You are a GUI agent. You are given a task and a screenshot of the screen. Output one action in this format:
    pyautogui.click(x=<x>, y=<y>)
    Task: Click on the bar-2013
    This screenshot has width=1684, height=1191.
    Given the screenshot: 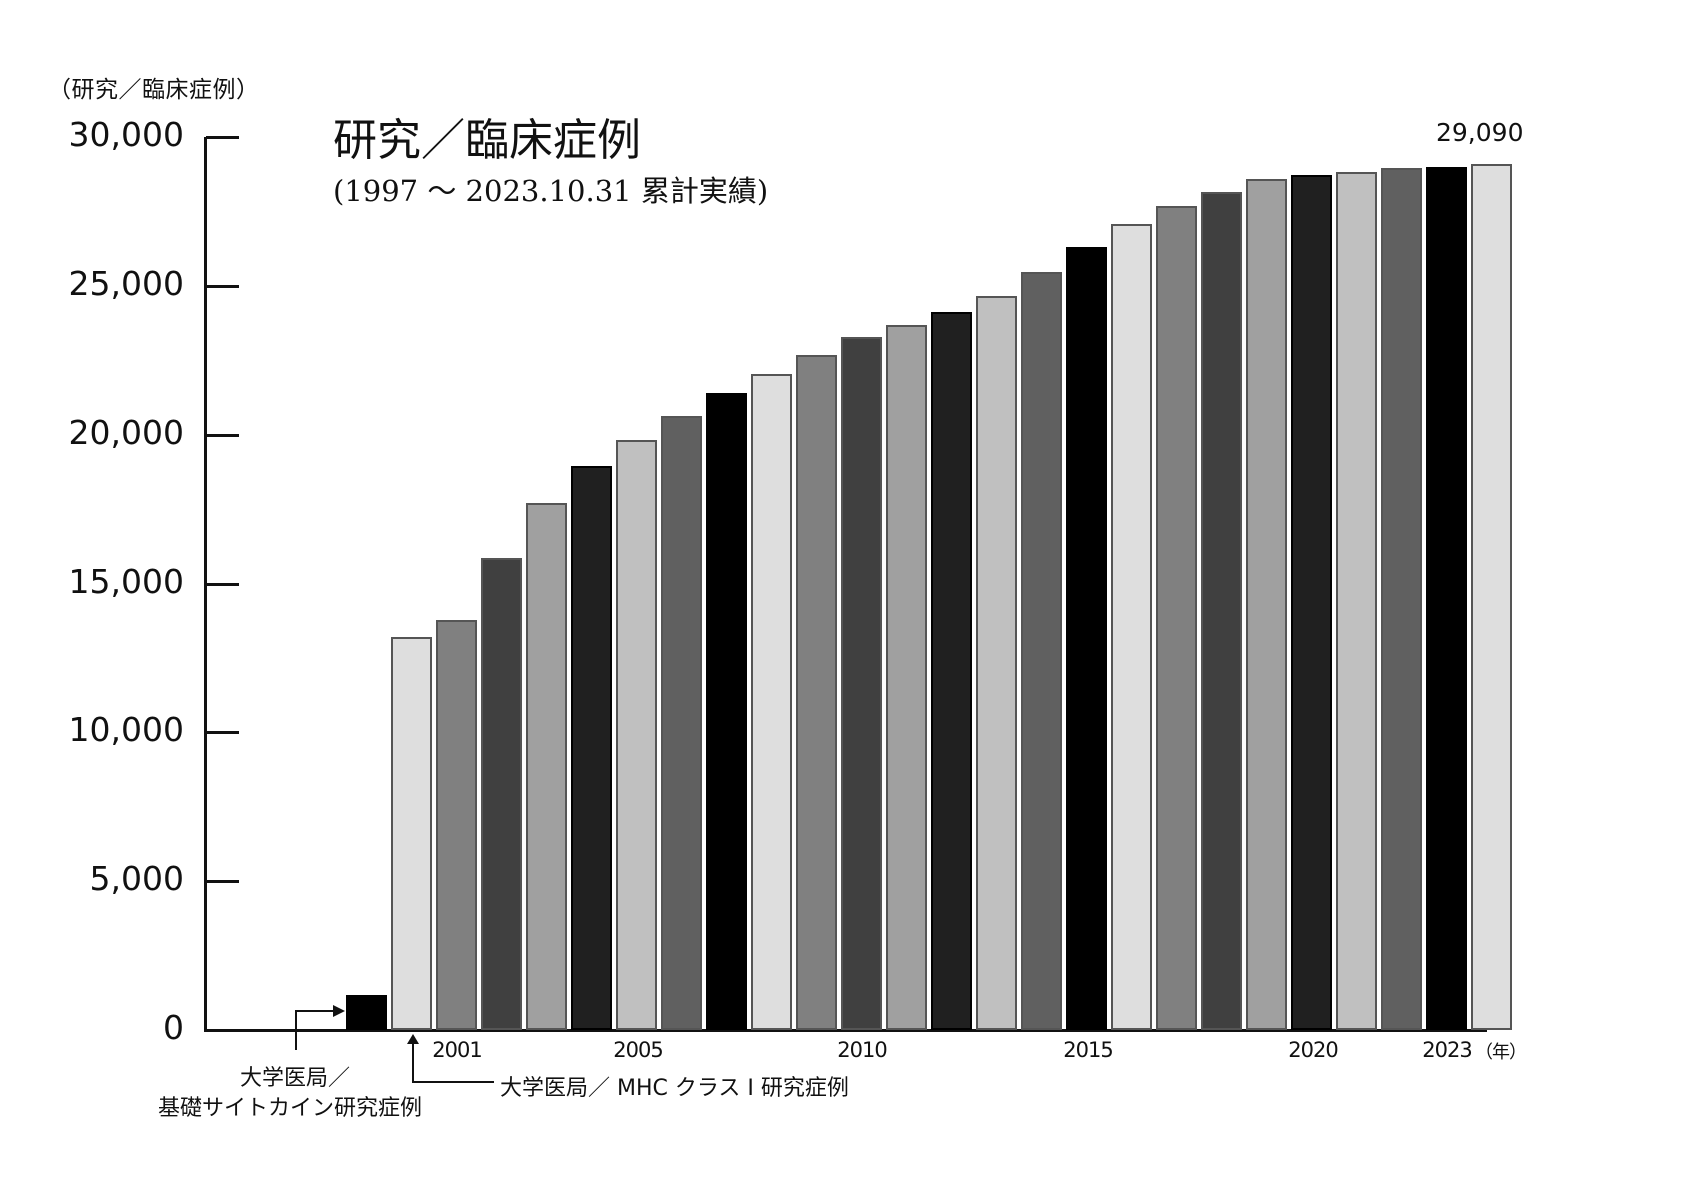 What is the action you would take?
    pyautogui.click(x=1041, y=650)
    